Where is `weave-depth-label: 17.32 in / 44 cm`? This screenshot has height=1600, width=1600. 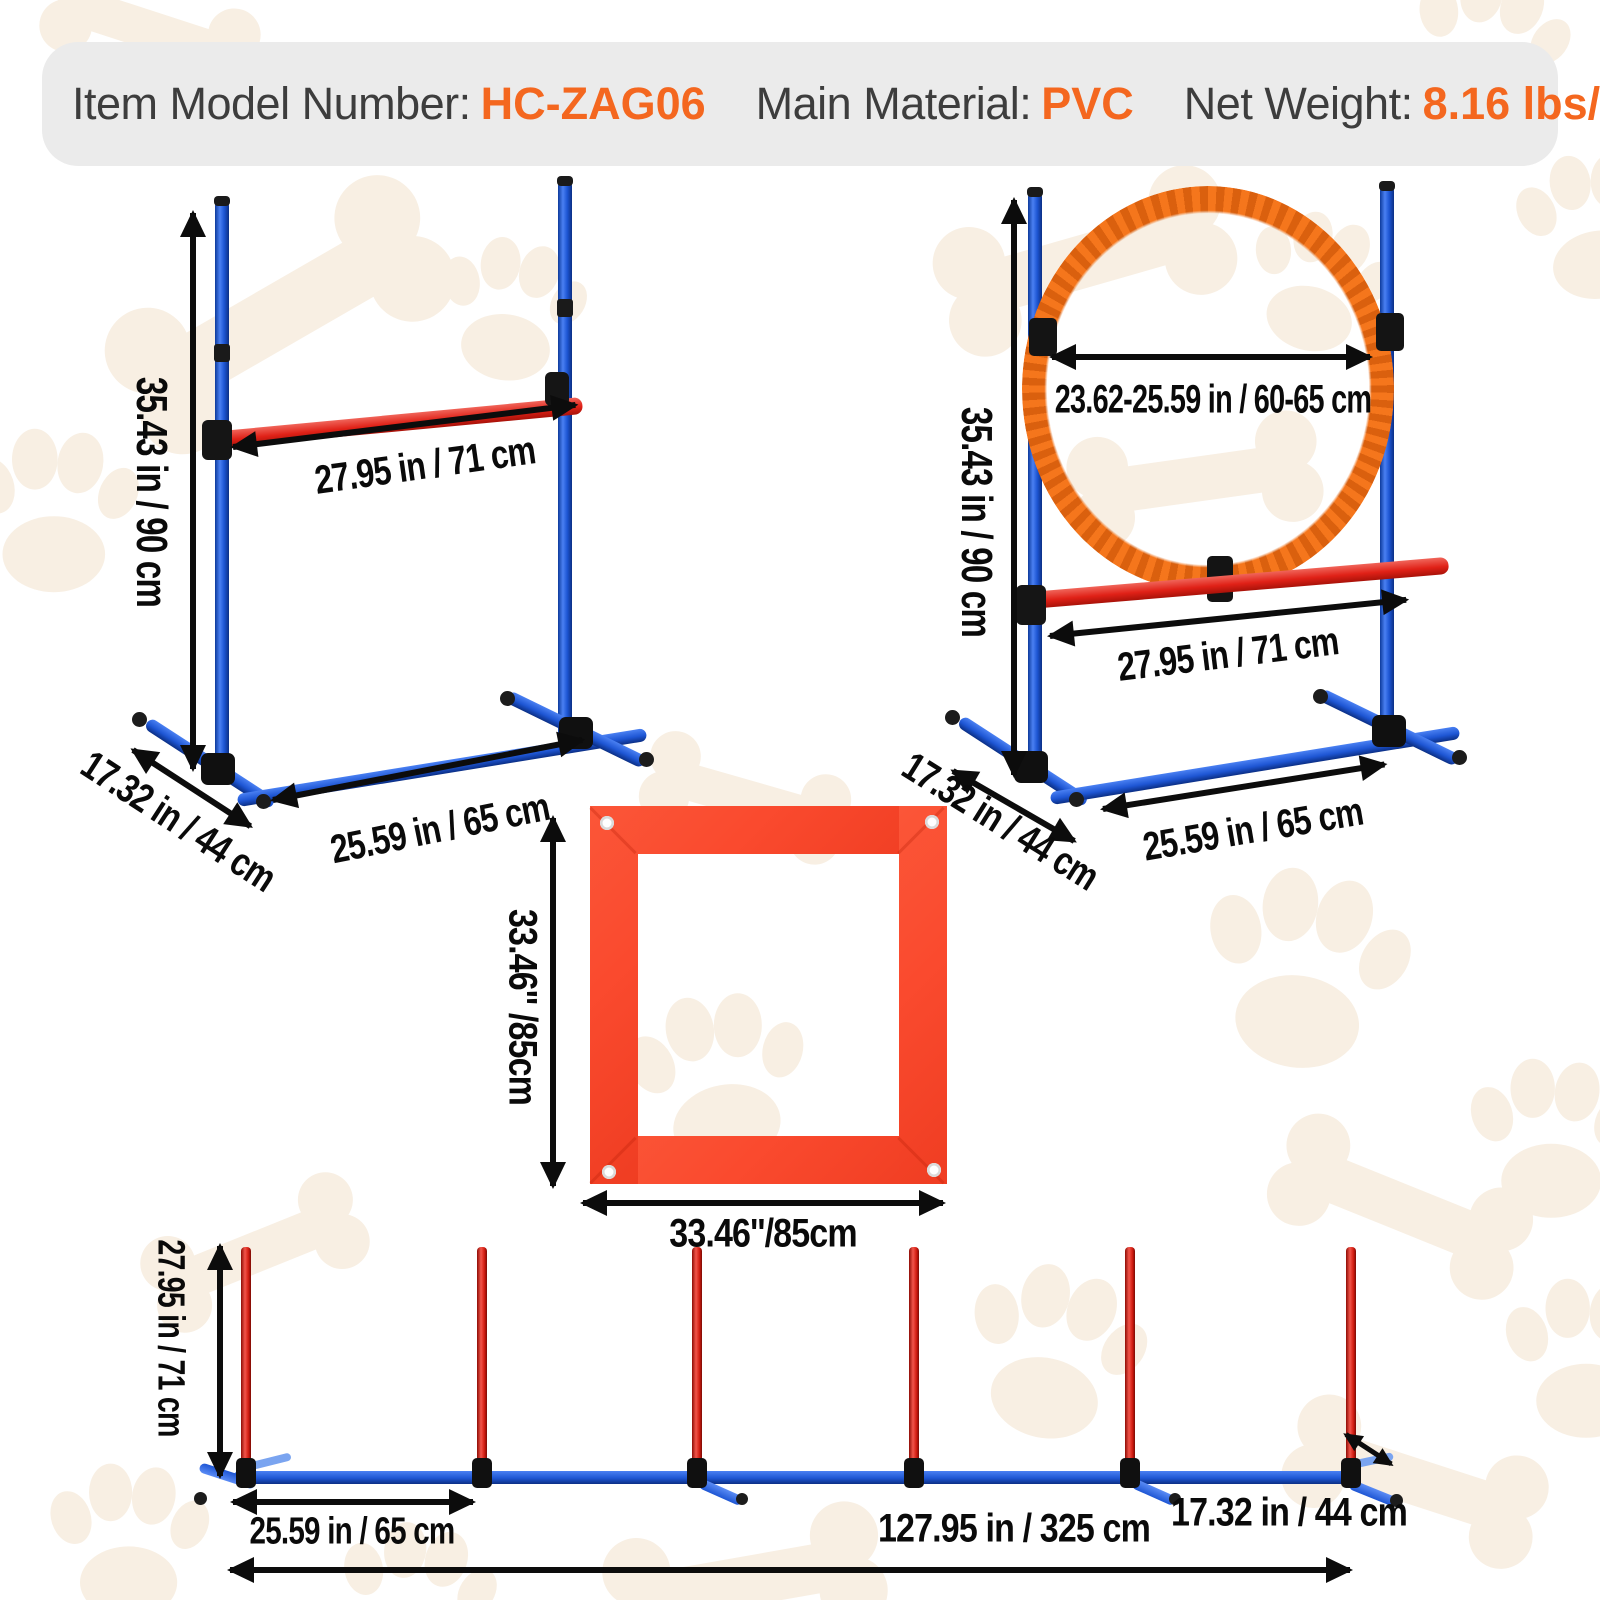
weave-depth-label: 17.32 in / 44 cm is located at coordinates (1289, 1512).